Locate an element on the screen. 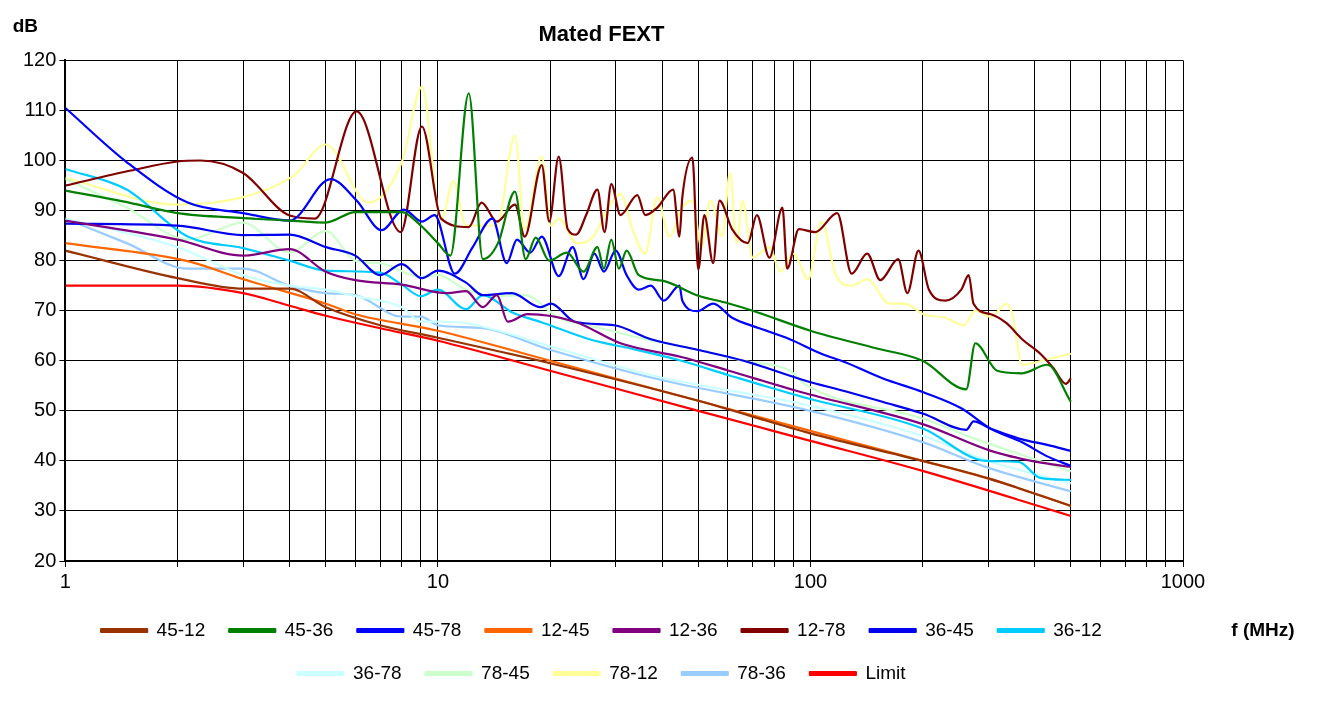 This screenshot has width=1333, height=701. y-tick-label: 120 is located at coordinates (39, 58).